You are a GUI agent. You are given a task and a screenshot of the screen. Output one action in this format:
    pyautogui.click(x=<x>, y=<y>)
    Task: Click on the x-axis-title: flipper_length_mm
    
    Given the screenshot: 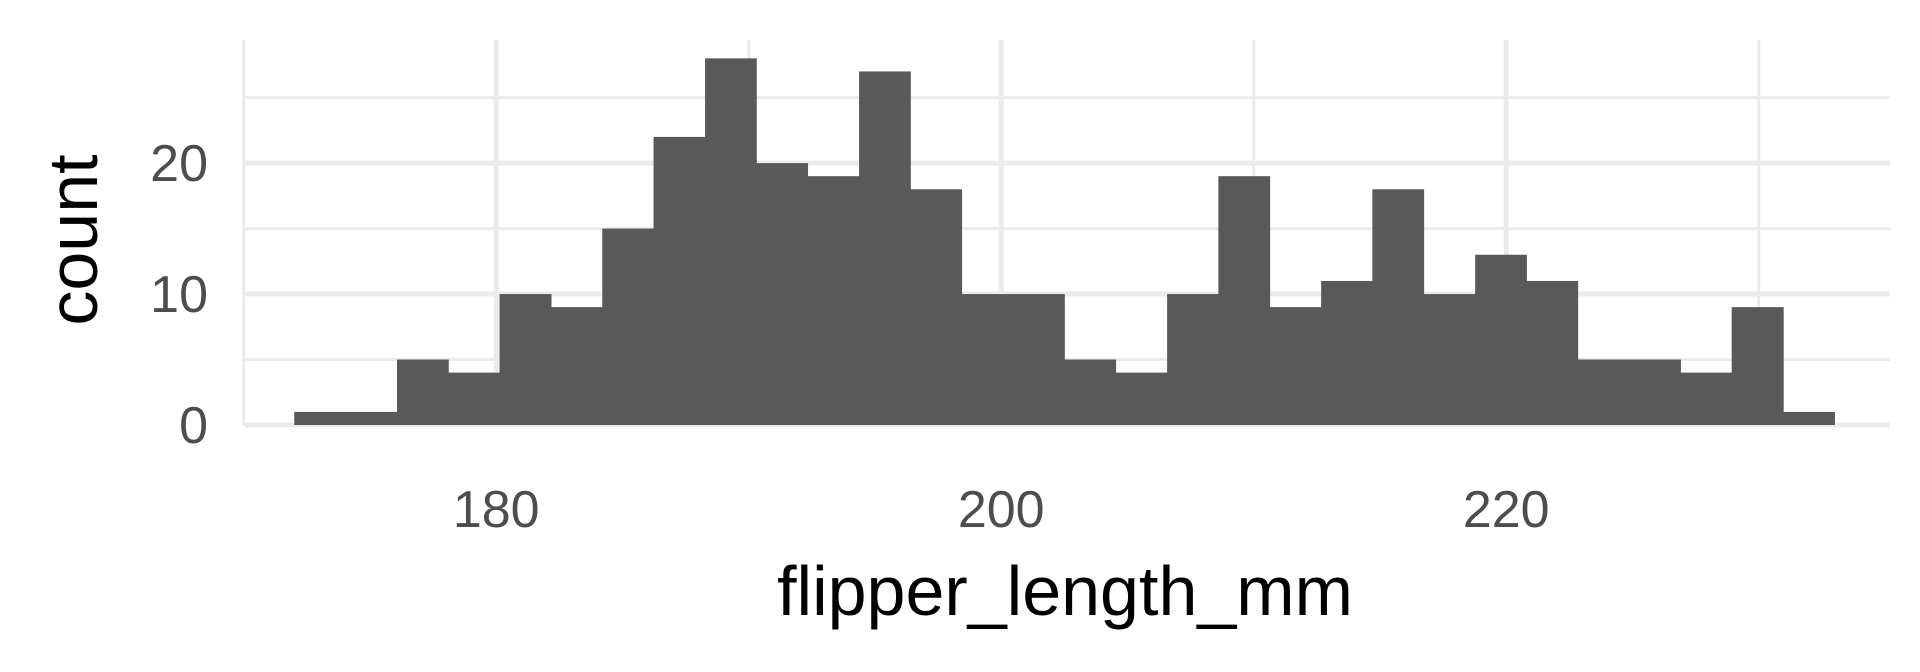 What is the action you would take?
    pyautogui.click(x=1065, y=591)
    